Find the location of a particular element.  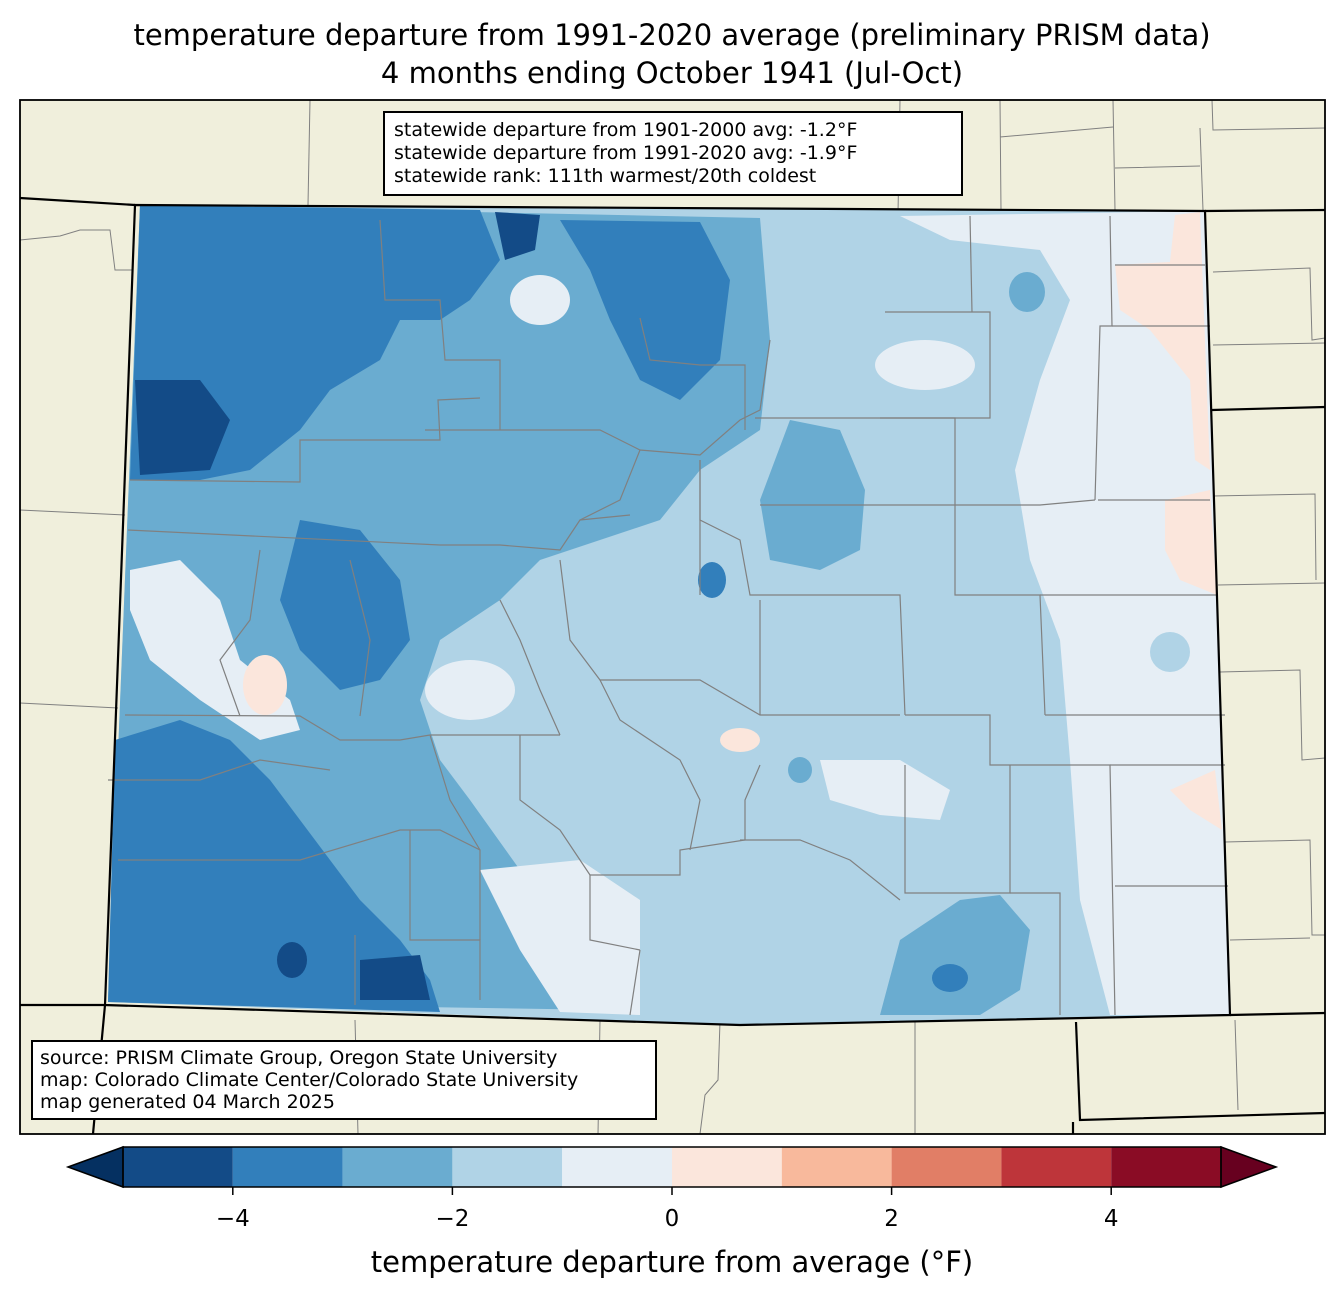

zone-plus-e is located at coordinates (1191, 542).